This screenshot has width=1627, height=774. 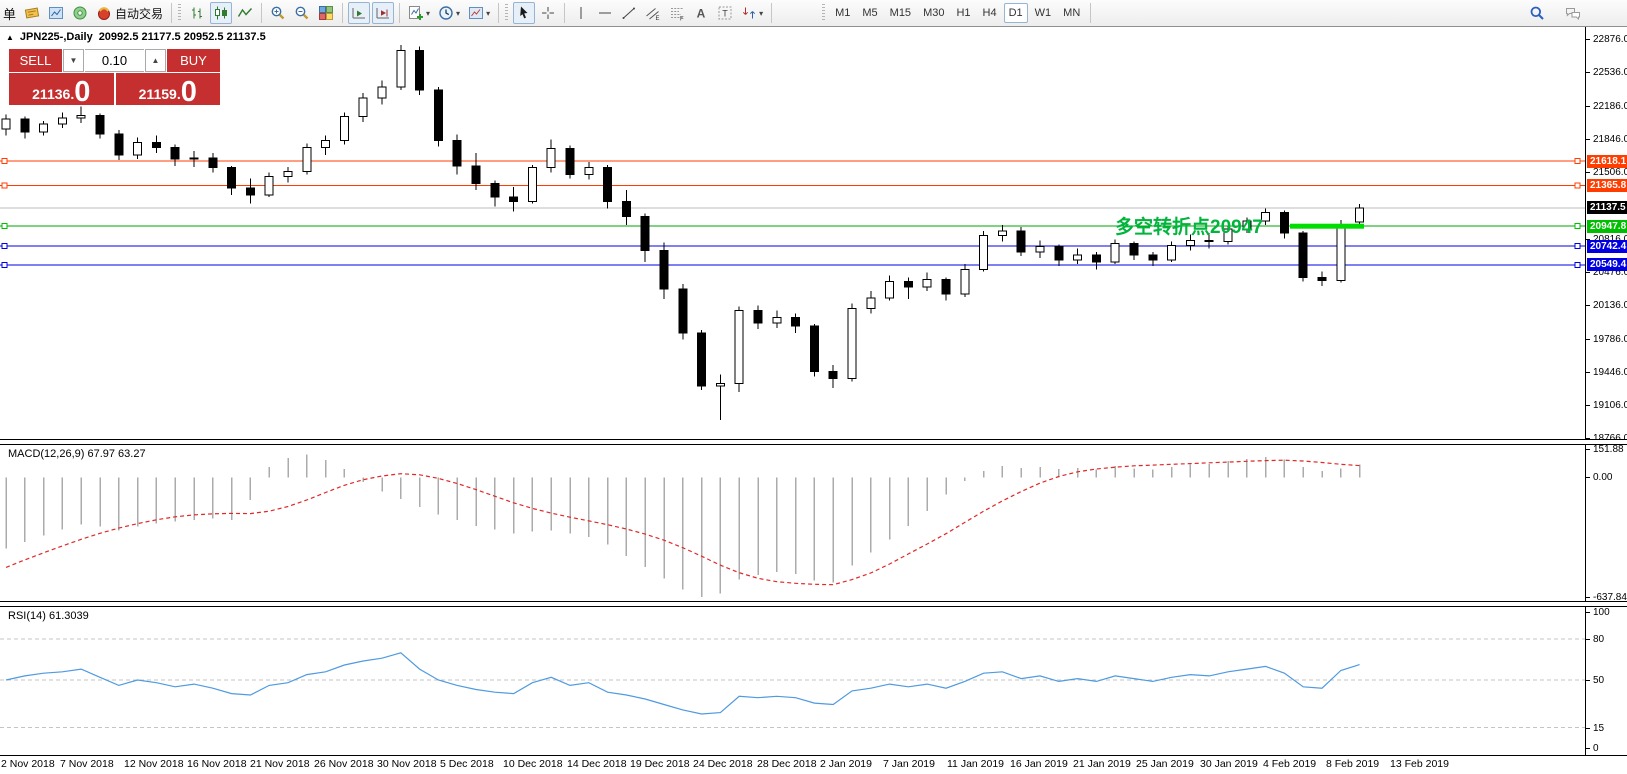 I want to click on horizontal-line-icon, so click(x=605, y=13).